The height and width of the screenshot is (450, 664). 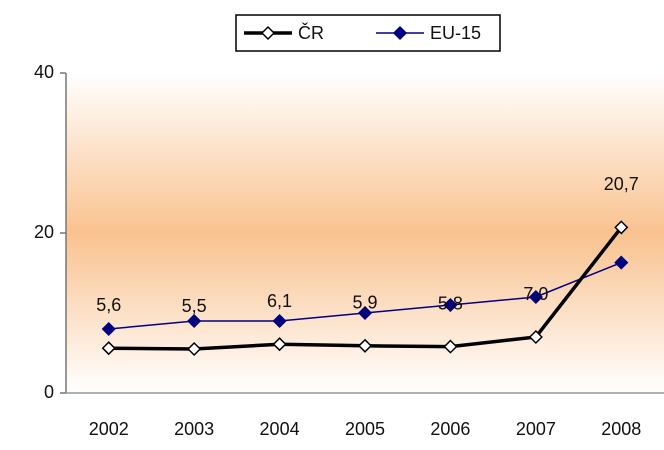 What do you see at coordinates (450, 429) in the screenshot?
I see `x-tick-label: 2006` at bounding box center [450, 429].